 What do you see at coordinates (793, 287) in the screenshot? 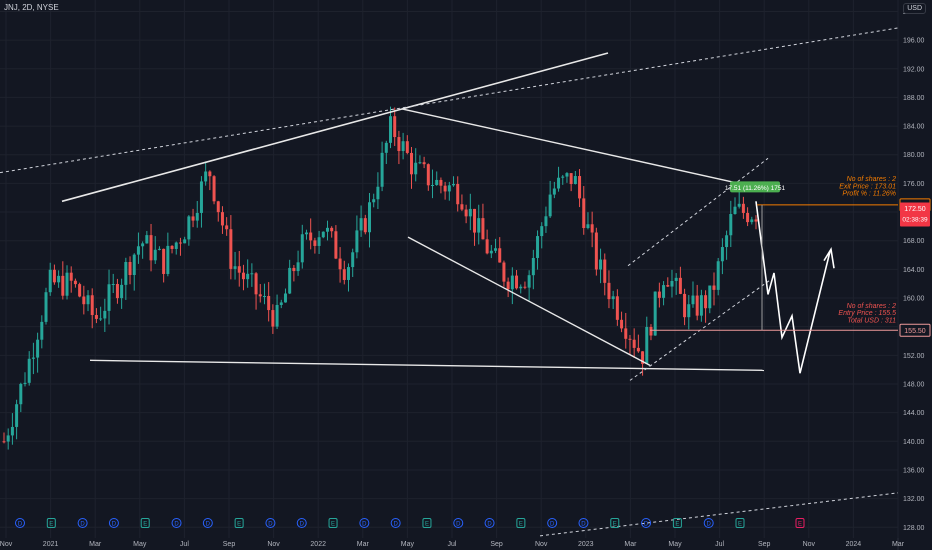
I see `projection-path` at bounding box center [793, 287].